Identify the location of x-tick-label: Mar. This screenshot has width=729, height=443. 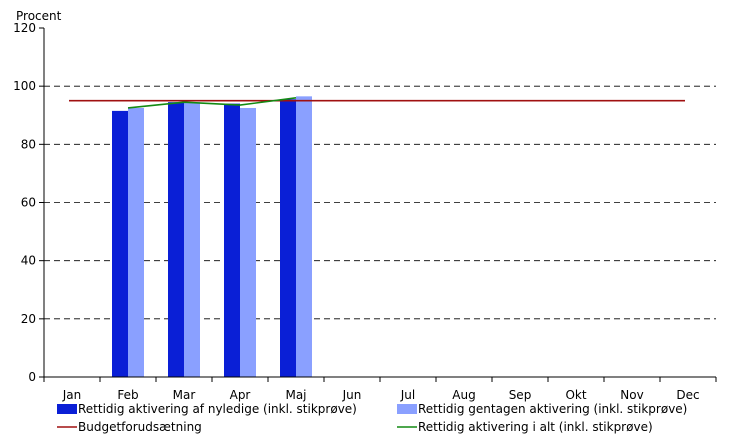
(184, 395).